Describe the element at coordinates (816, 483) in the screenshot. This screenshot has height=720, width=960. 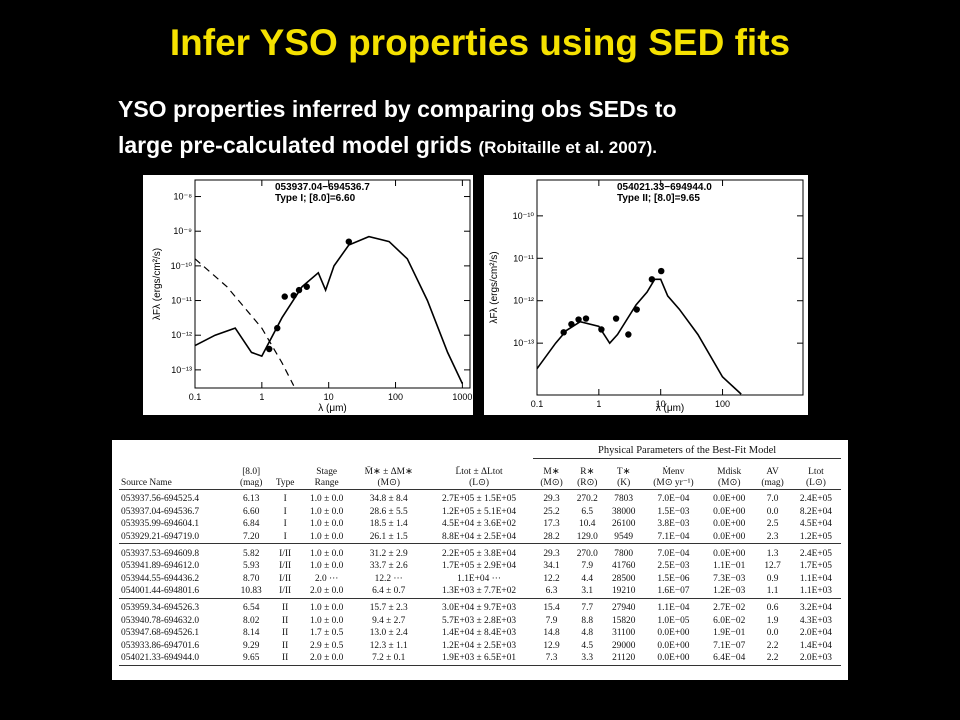
I see `column-header-line: (L⊙)` at that location.